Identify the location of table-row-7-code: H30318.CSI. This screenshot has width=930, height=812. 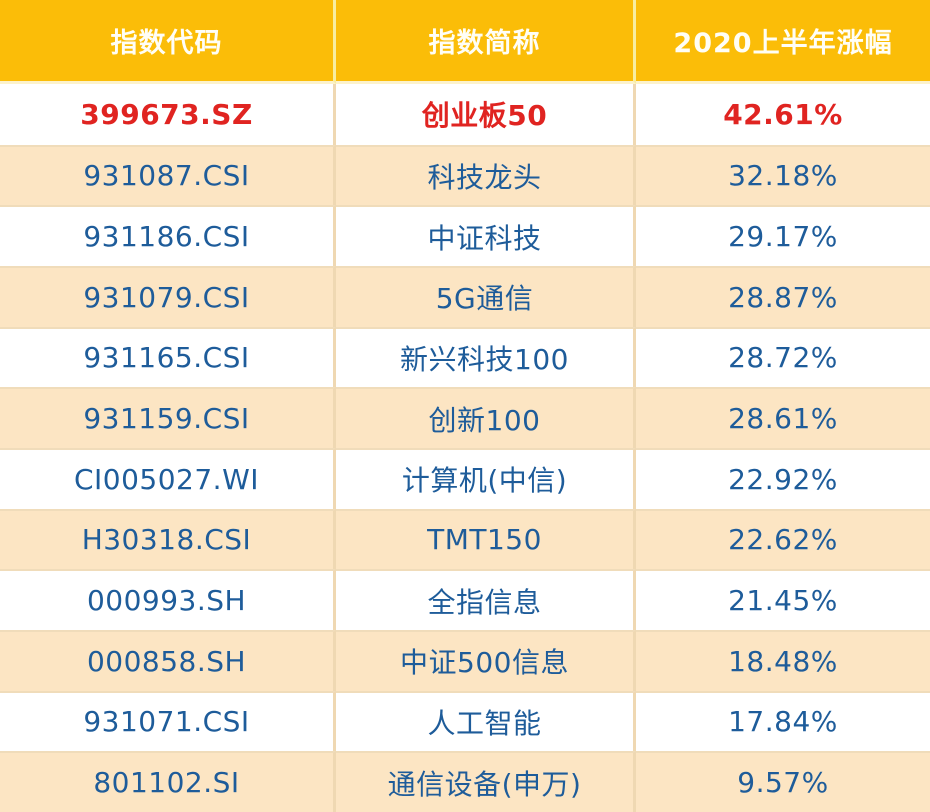
(168, 539).